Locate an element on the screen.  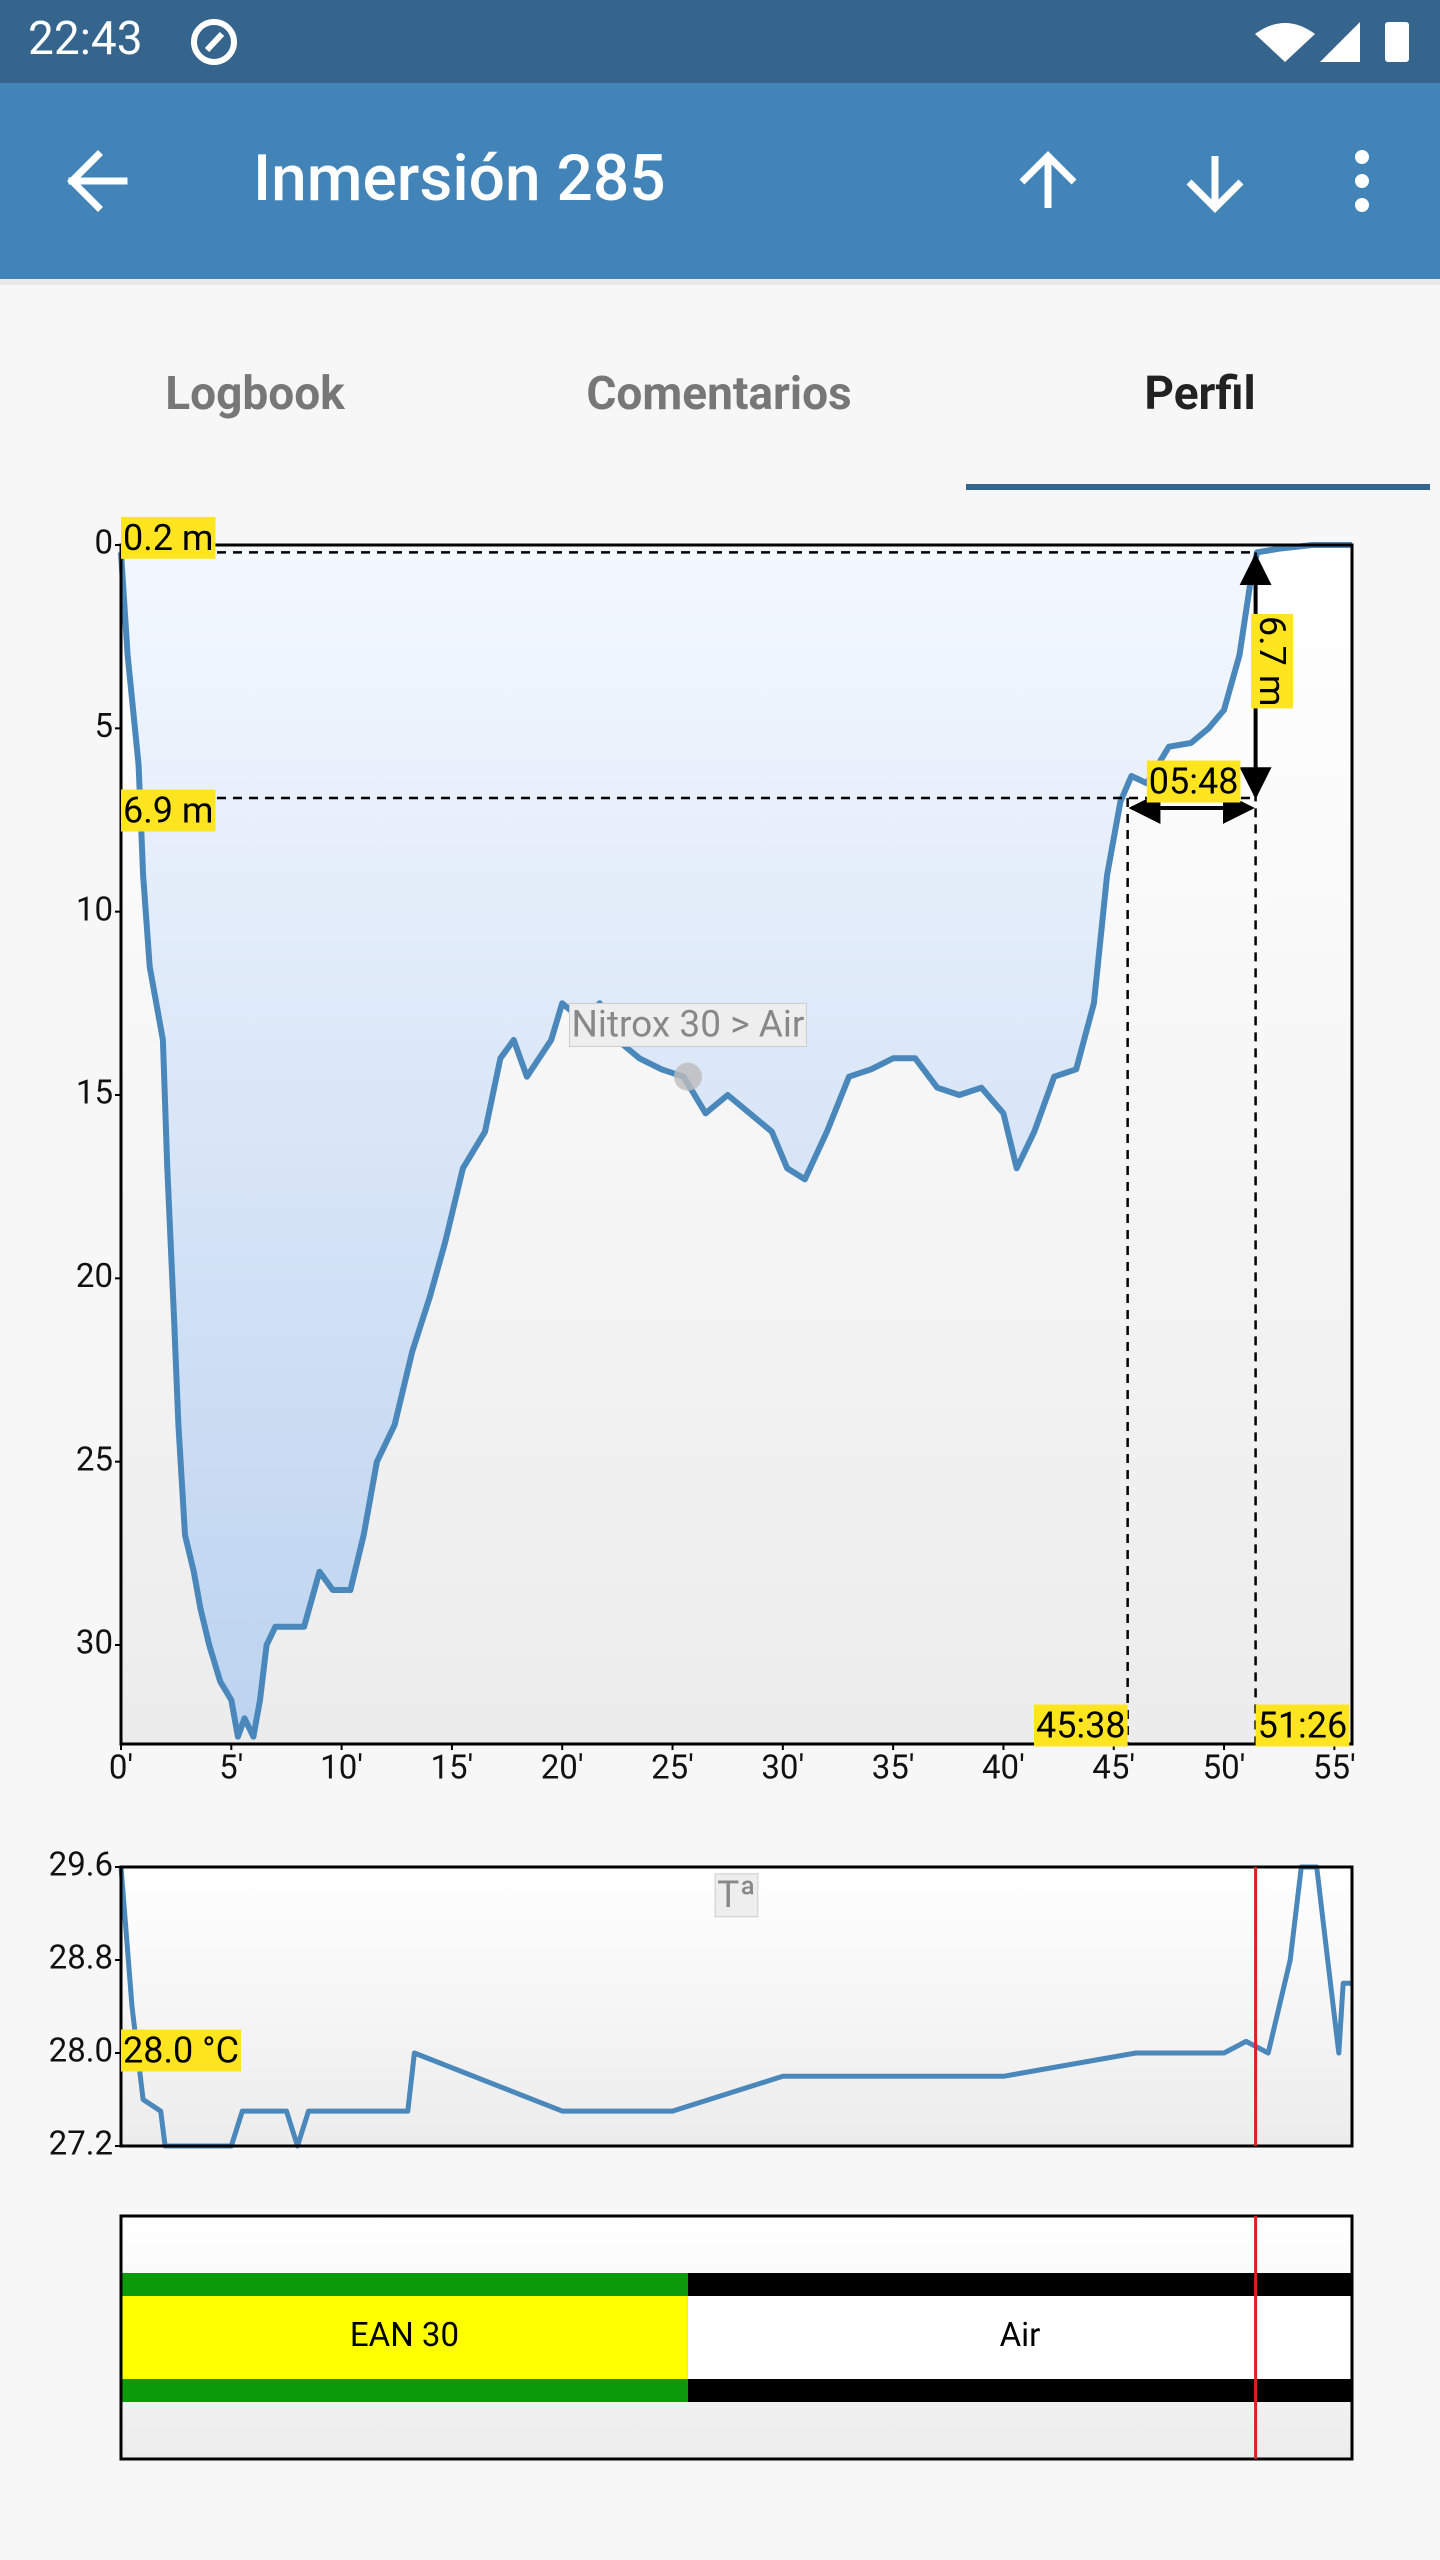
time-marker-label-text: 45:38 is located at coordinates (1081, 1726).